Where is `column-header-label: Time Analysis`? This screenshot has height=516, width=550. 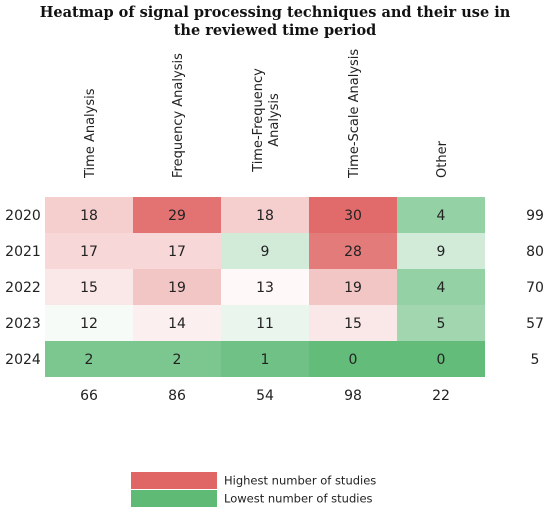 column-header-label: Time Analysis is located at coordinates (90, 133).